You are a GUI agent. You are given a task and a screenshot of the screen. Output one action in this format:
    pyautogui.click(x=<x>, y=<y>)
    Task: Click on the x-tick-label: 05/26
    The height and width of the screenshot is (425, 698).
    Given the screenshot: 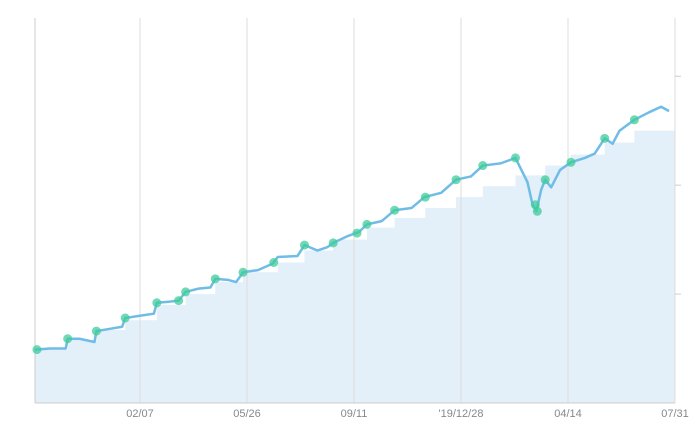 What is the action you would take?
    pyautogui.click(x=247, y=414)
    